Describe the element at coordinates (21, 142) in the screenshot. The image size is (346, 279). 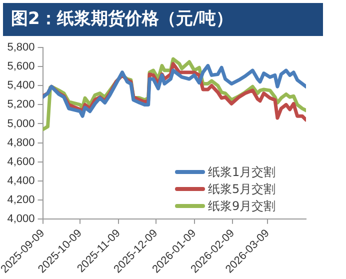
I see `y-tick-label: 4,800` at that location.